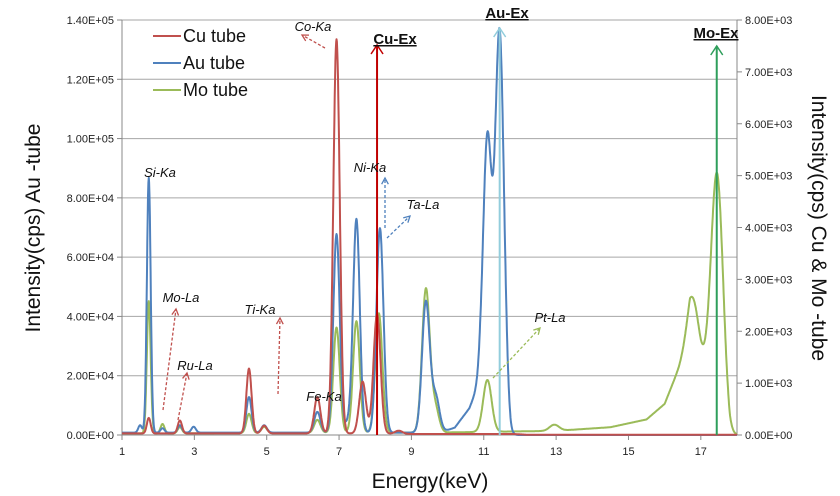 This screenshot has width=840, height=496. Describe the element at coordinates (90, 258) in the screenshot. I see `left-tick-label: 6.00E+04` at that location.